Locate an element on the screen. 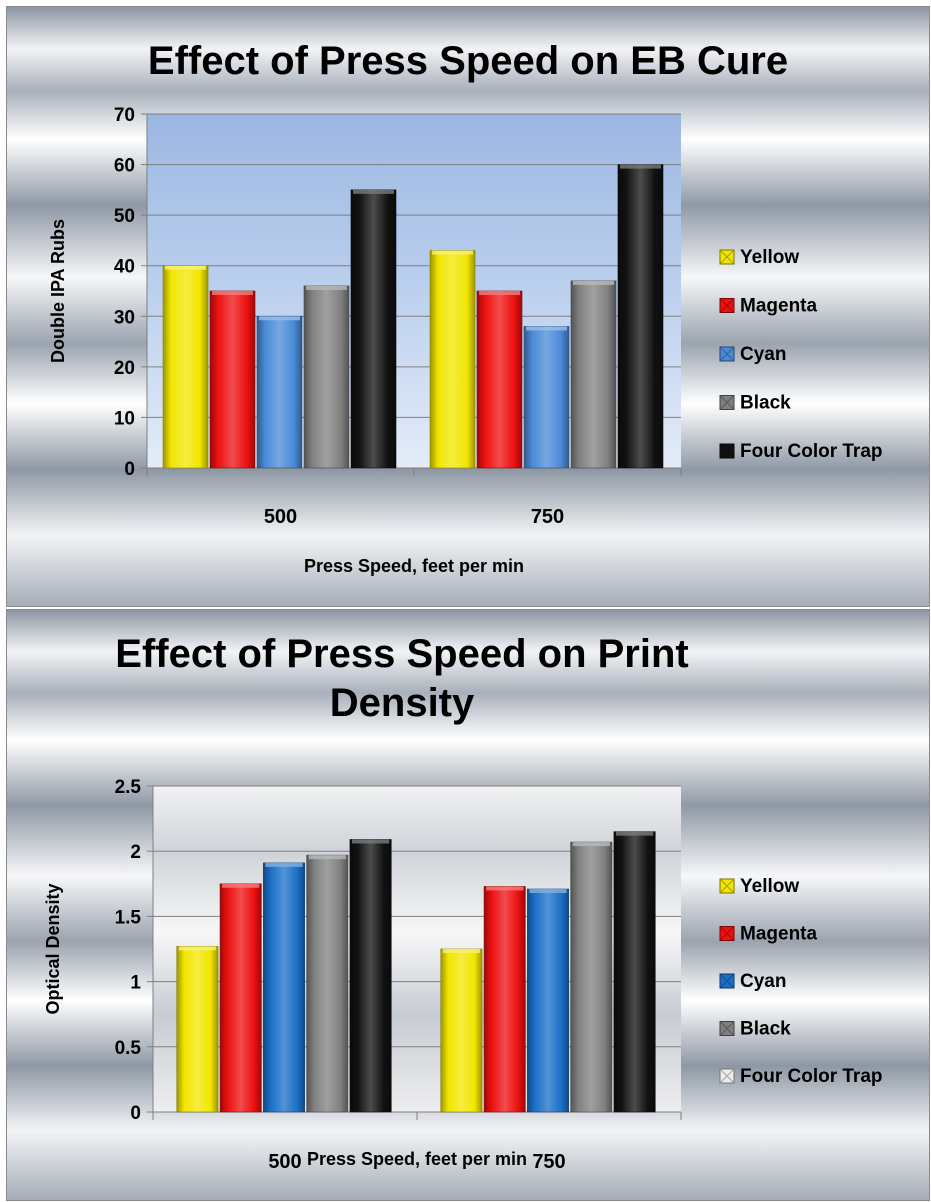 The width and height of the screenshot is (931, 1202). y-tick-label: 20 is located at coordinates (124, 368).